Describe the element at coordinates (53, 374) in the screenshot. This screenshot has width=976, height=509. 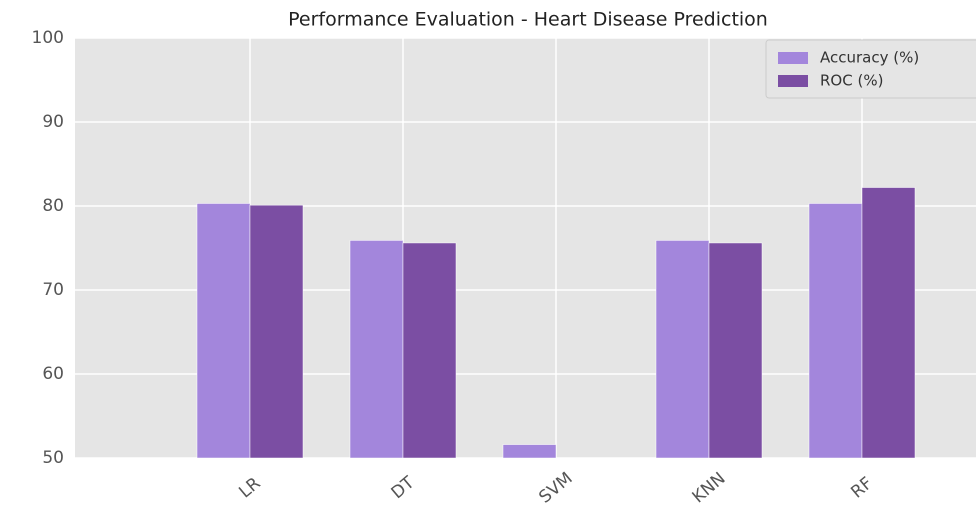
I see `y-tick-label: 60` at that location.